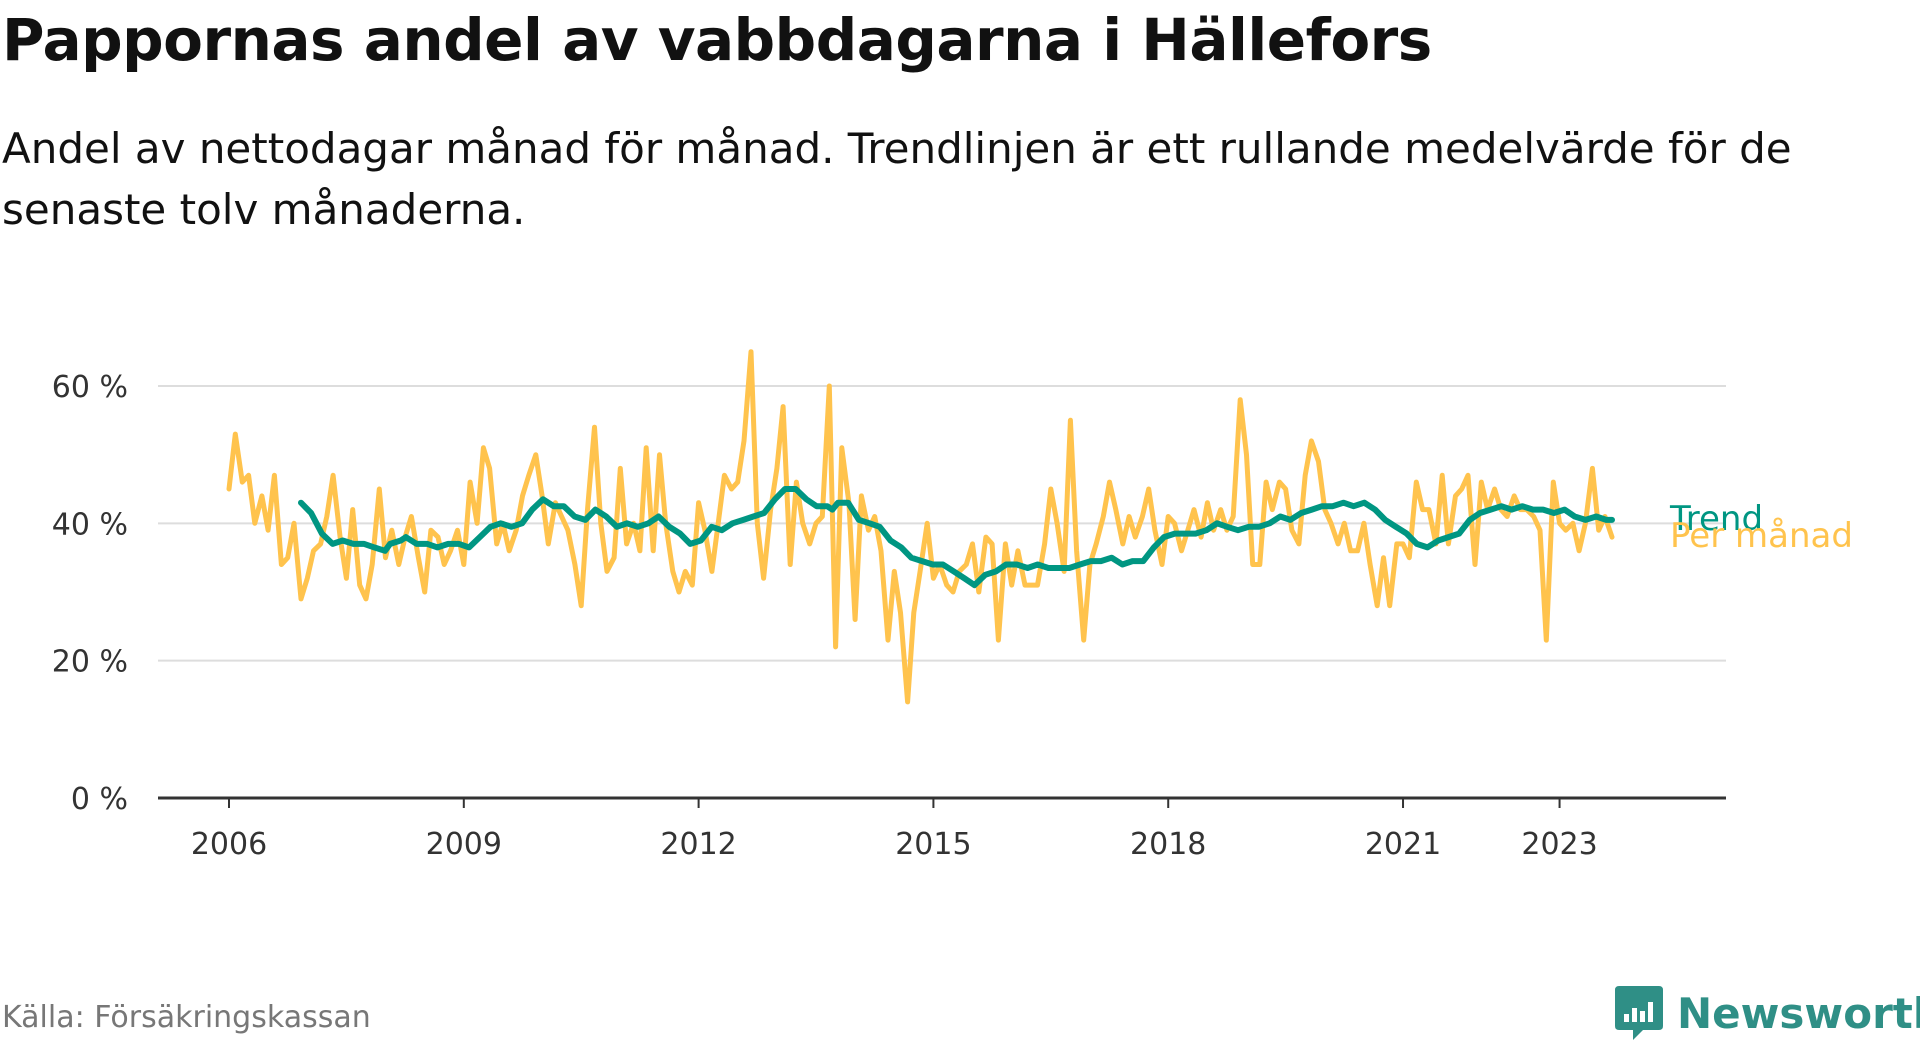 This screenshot has height=1044, width=1920. Describe the element at coordinates (1168, 844) in the screenshot. I see `x-tick-label: 2018` at that location.